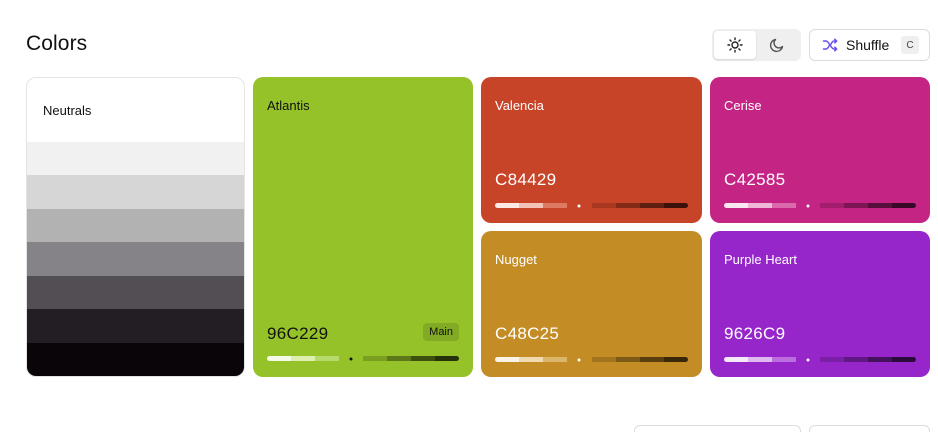 The width and height of the screenshot is (938, 432). Describe the element at coordinates (591, 150) in the screenshot. I see `color-card-valencia: Valencia C84429` at that location.